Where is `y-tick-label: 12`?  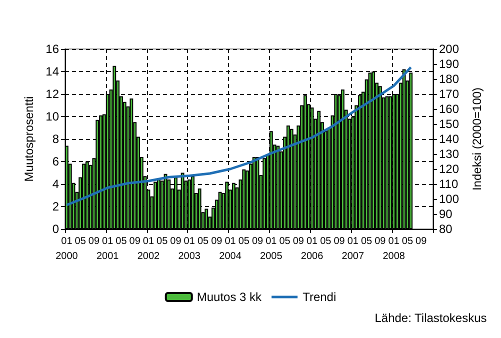
y-tick-label: 12 is located at coordinates (53, 94).